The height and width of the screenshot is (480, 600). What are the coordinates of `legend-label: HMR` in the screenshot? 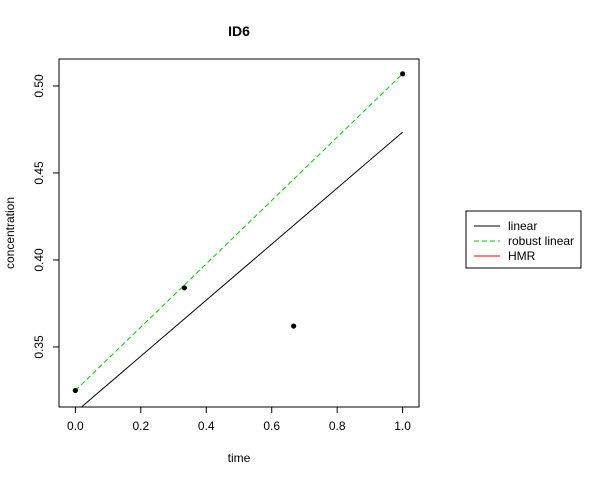 It's located at (522, 256).